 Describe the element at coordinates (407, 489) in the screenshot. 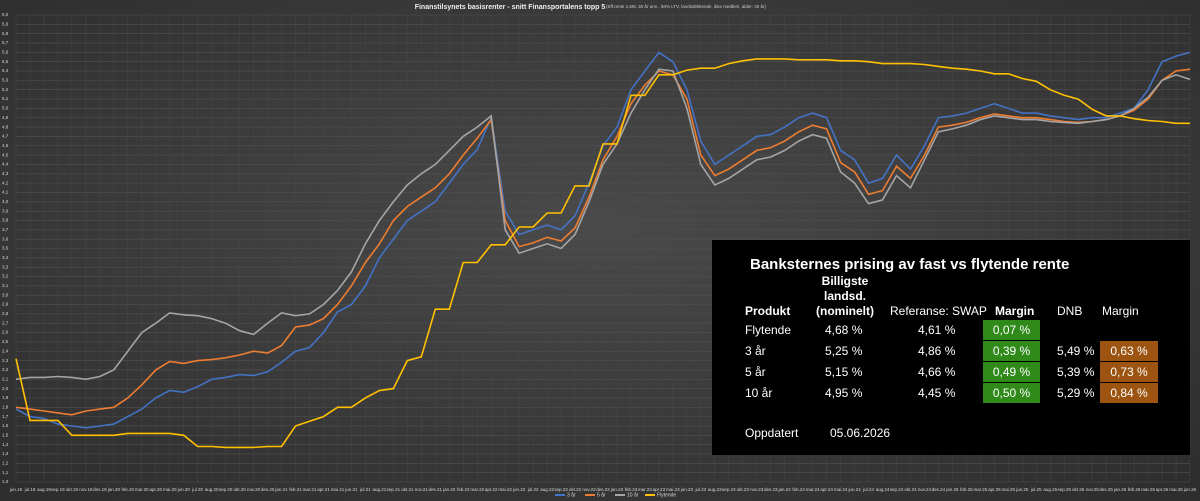

I see `x-tick-label: okt.21` at that location.